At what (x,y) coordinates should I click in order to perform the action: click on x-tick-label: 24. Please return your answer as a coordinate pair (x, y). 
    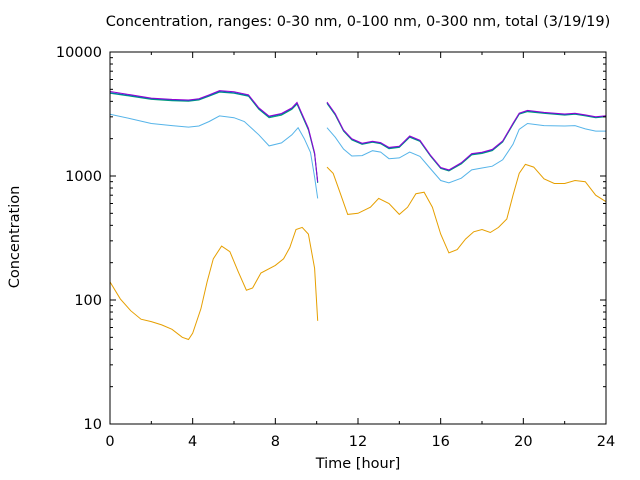
    Looking at the image, I should click on (606, 442).